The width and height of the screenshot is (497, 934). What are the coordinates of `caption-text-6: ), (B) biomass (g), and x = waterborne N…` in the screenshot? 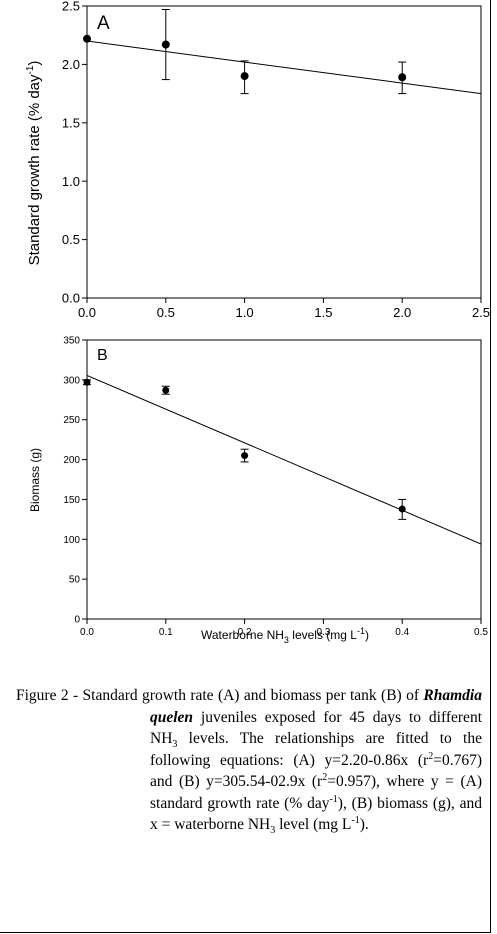 It's located at (316, 814).